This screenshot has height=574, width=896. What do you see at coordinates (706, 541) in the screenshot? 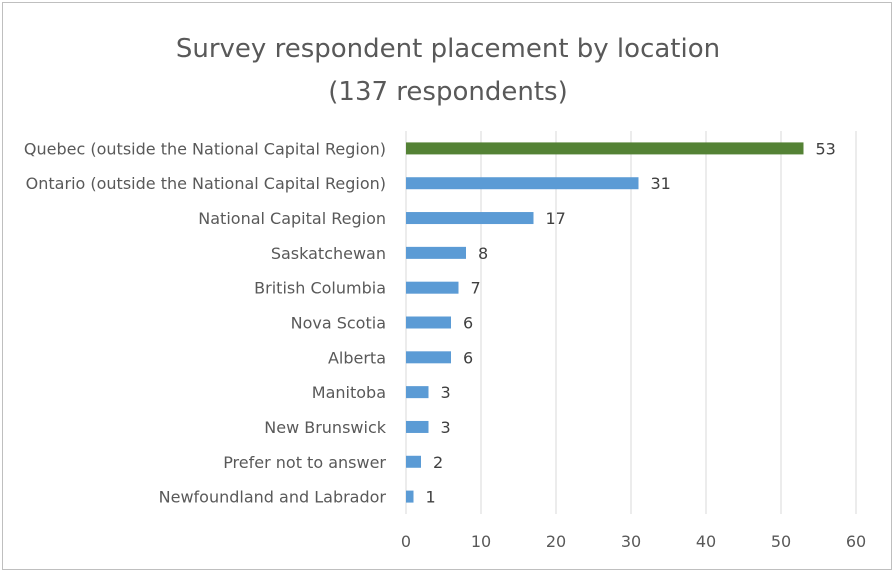
I see `x-tick-label: 40` at bounding box center [706, 541].